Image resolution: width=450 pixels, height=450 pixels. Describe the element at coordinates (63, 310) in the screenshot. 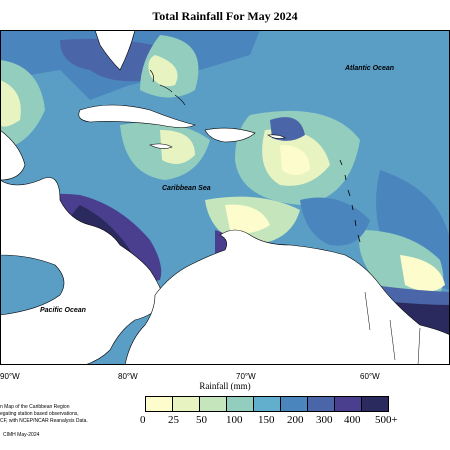

I see `pacific-ocean-label: Pacific Ocean` at that location.